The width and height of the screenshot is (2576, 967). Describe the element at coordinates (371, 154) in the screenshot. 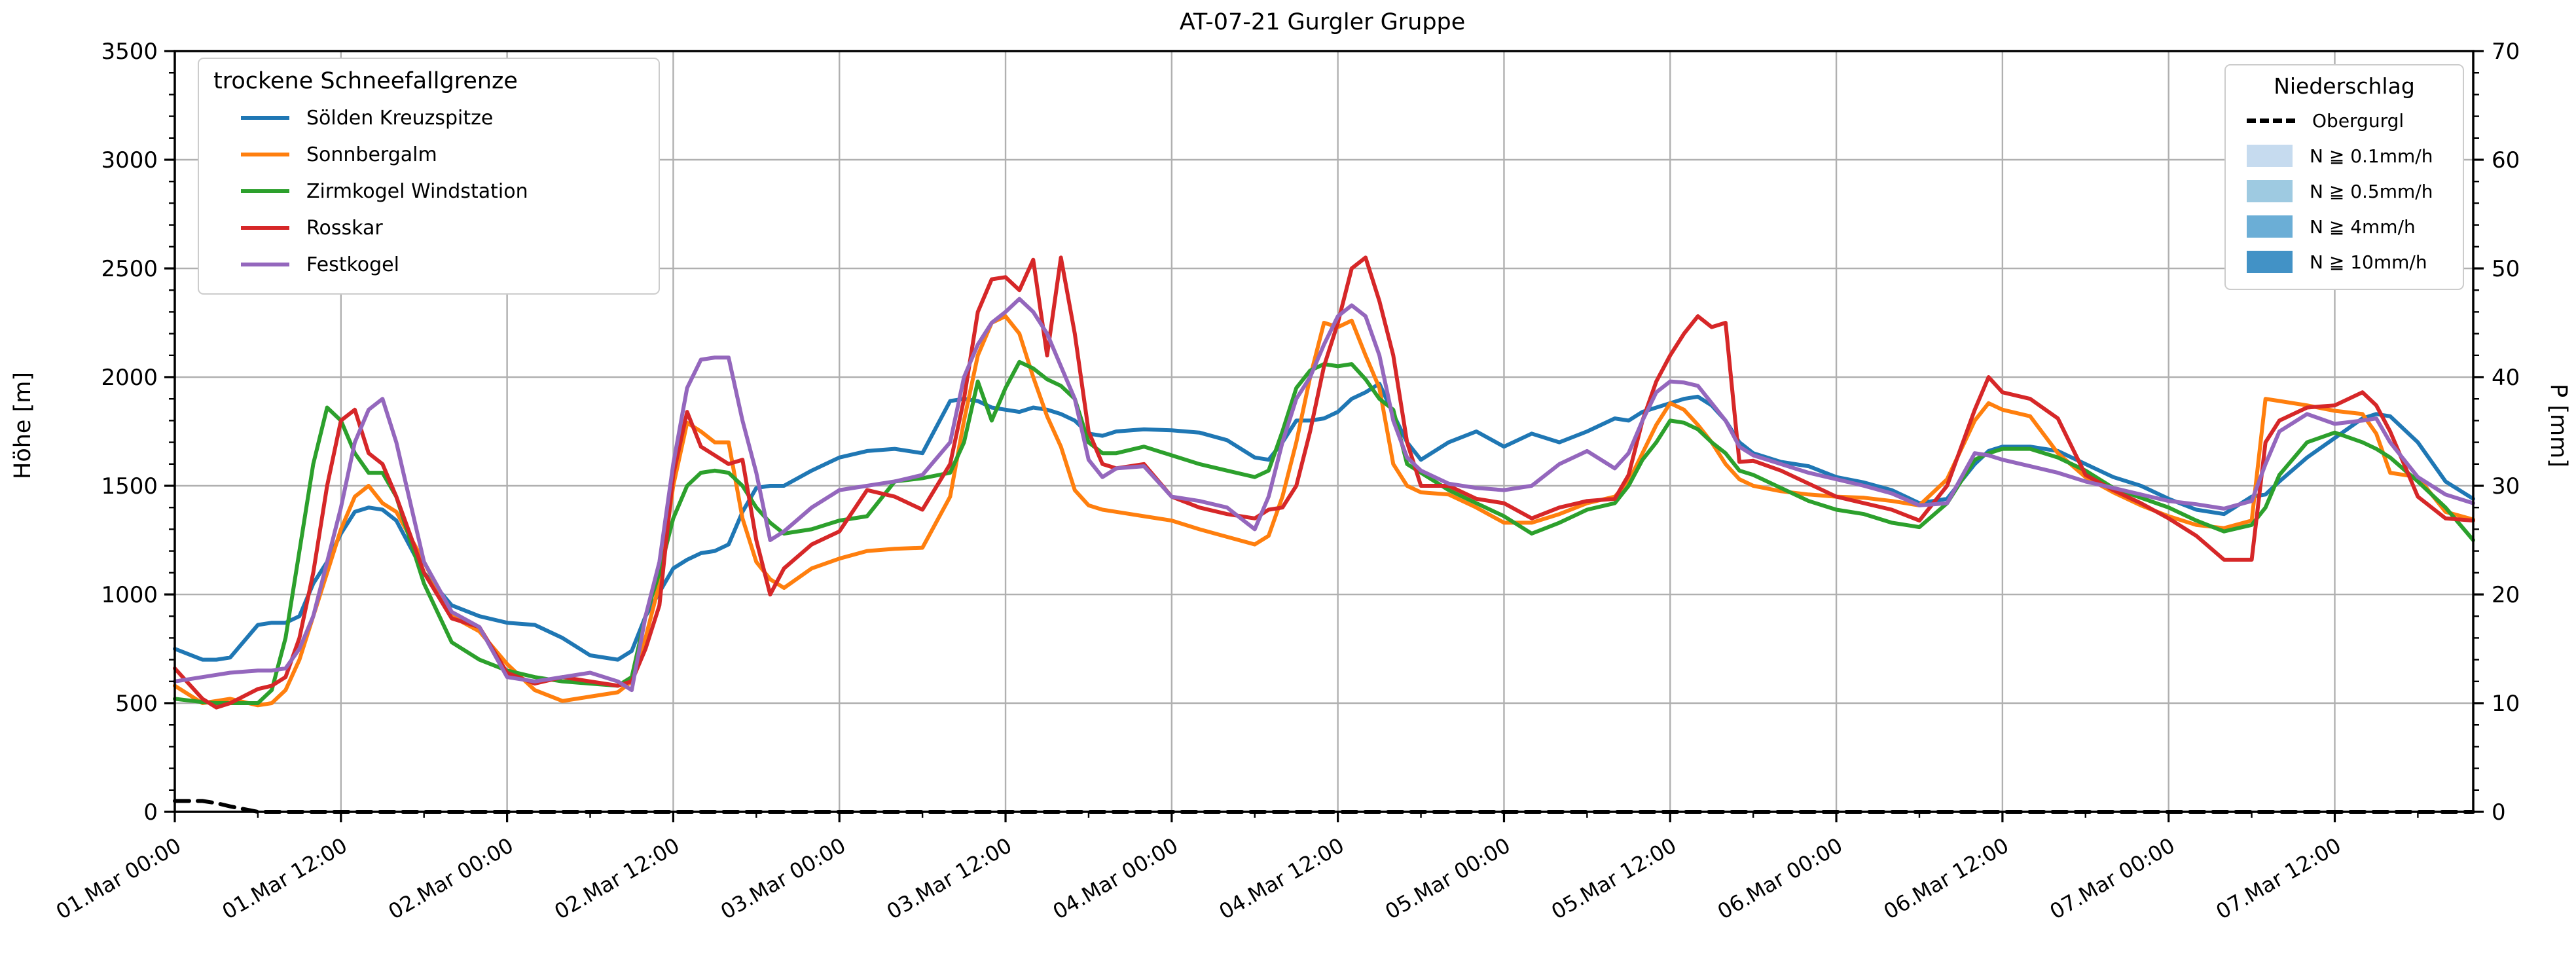

I see `legend-item-label: Sonnbergalm` at that location.